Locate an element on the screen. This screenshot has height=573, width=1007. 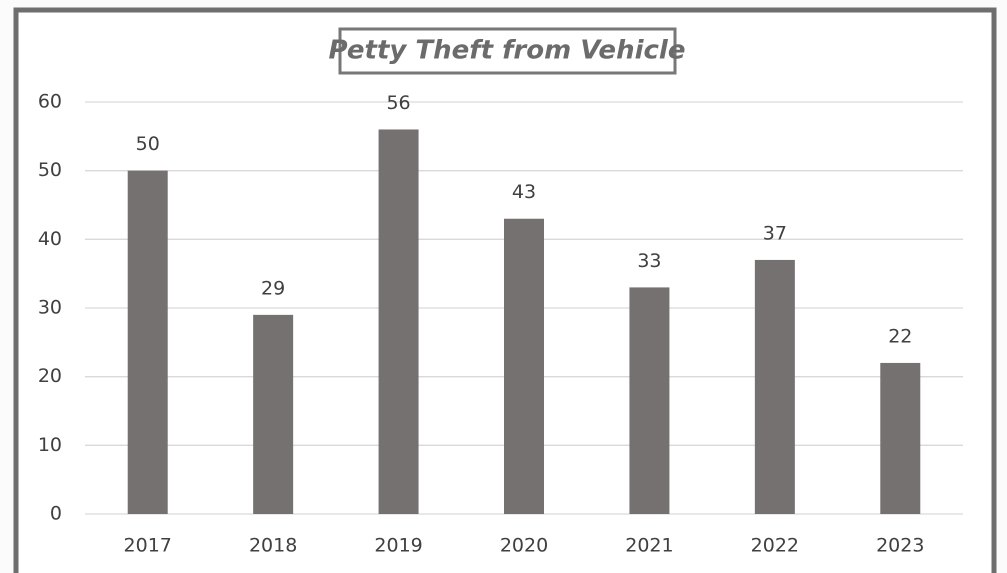
x-tick-label: 2022 is located at coordinates (775, 546).